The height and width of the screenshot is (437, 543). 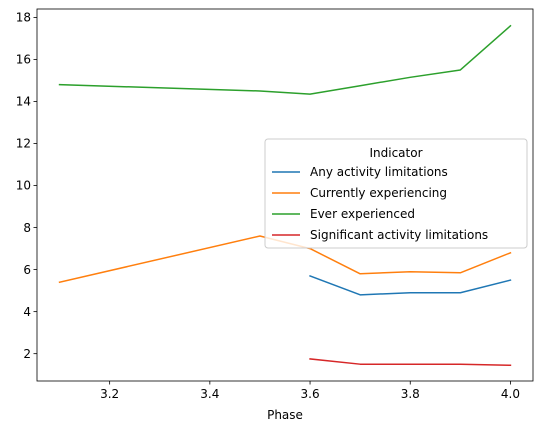 What do you see at coordinates (510, 394) in the screenshot?
I see `x-tick-label: 4.0` at bounding box center [510, 394].